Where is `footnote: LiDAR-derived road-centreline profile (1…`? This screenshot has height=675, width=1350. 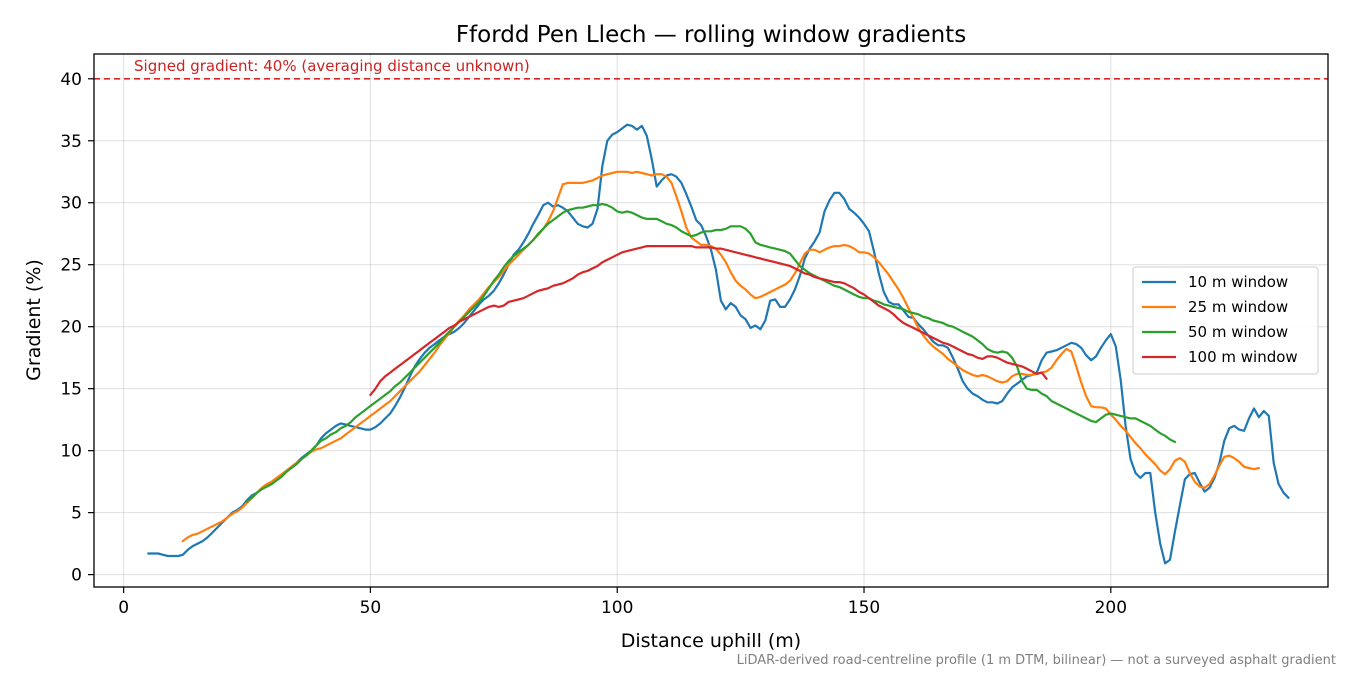 footnote: LiDAR-derived road-centreline profile (1… is located at coordinates (1036, 660).